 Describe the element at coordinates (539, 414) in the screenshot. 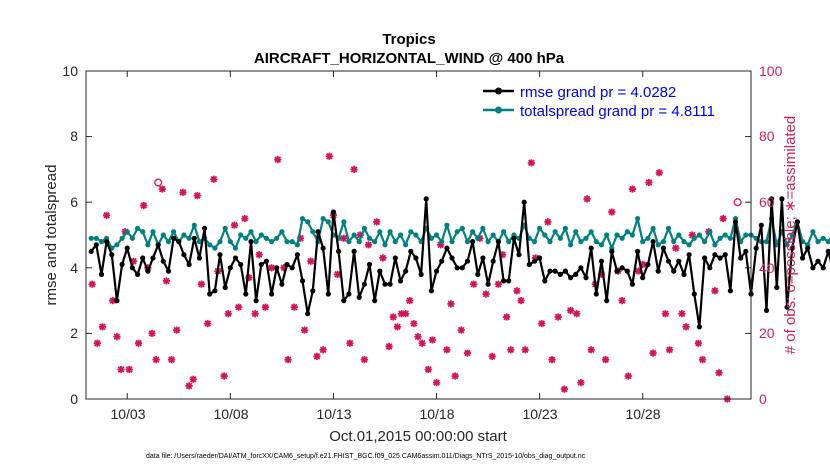

I see `x-tick-label: 10/23` at that location.